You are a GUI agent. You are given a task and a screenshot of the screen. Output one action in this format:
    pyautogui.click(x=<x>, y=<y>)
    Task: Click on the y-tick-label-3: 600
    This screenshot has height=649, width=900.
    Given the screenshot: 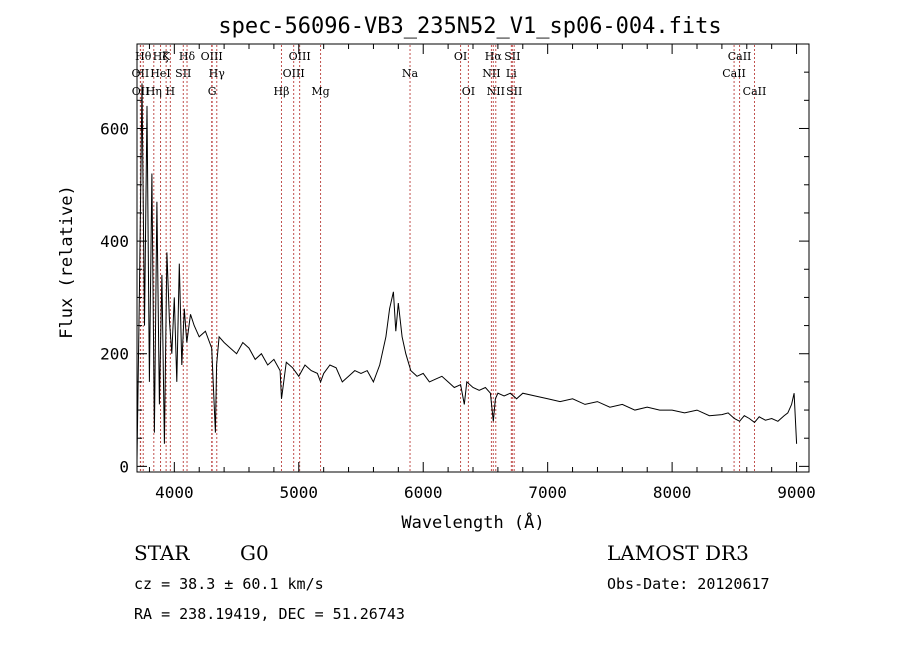 What is the action you would take?
    pyautogui.click(x=114, y=128)
    